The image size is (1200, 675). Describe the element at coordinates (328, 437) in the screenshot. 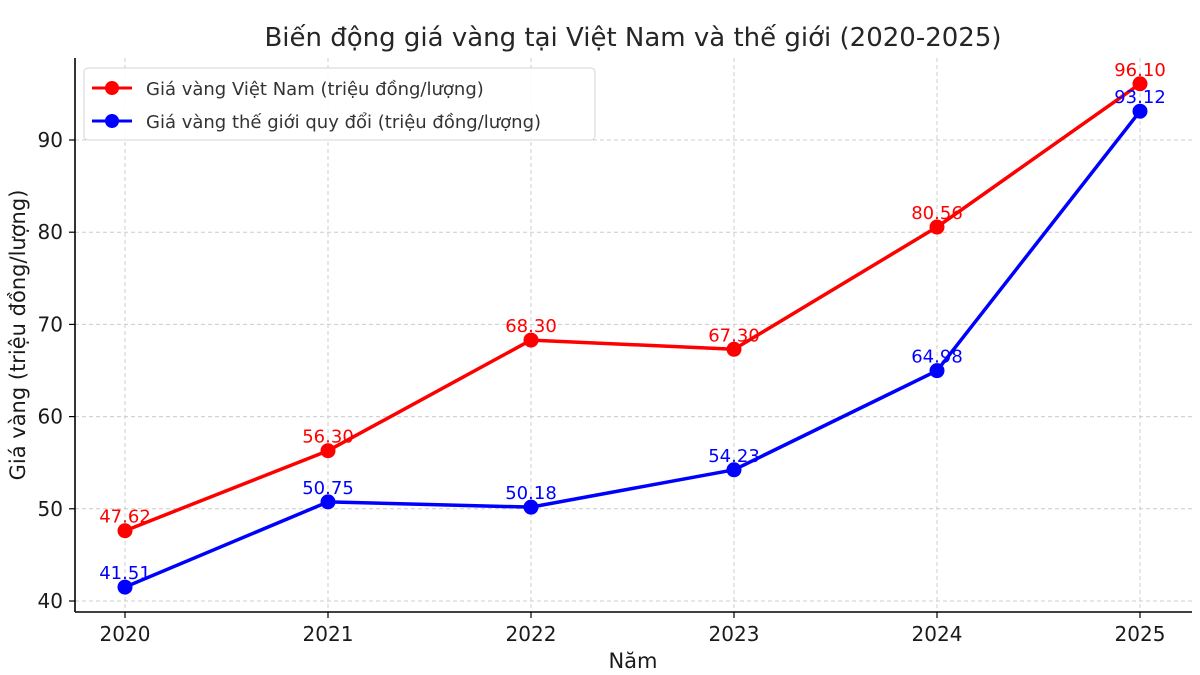

I see `data-label: 56.30` at that location.